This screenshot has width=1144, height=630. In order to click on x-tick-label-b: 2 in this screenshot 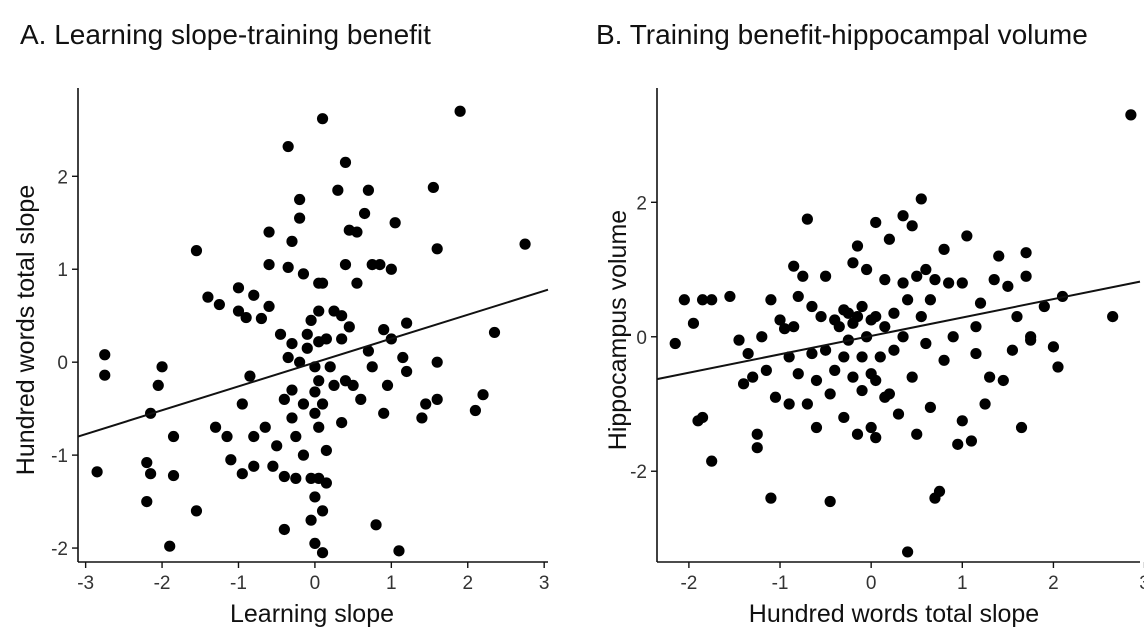, I will do `click(1053, 583)`.